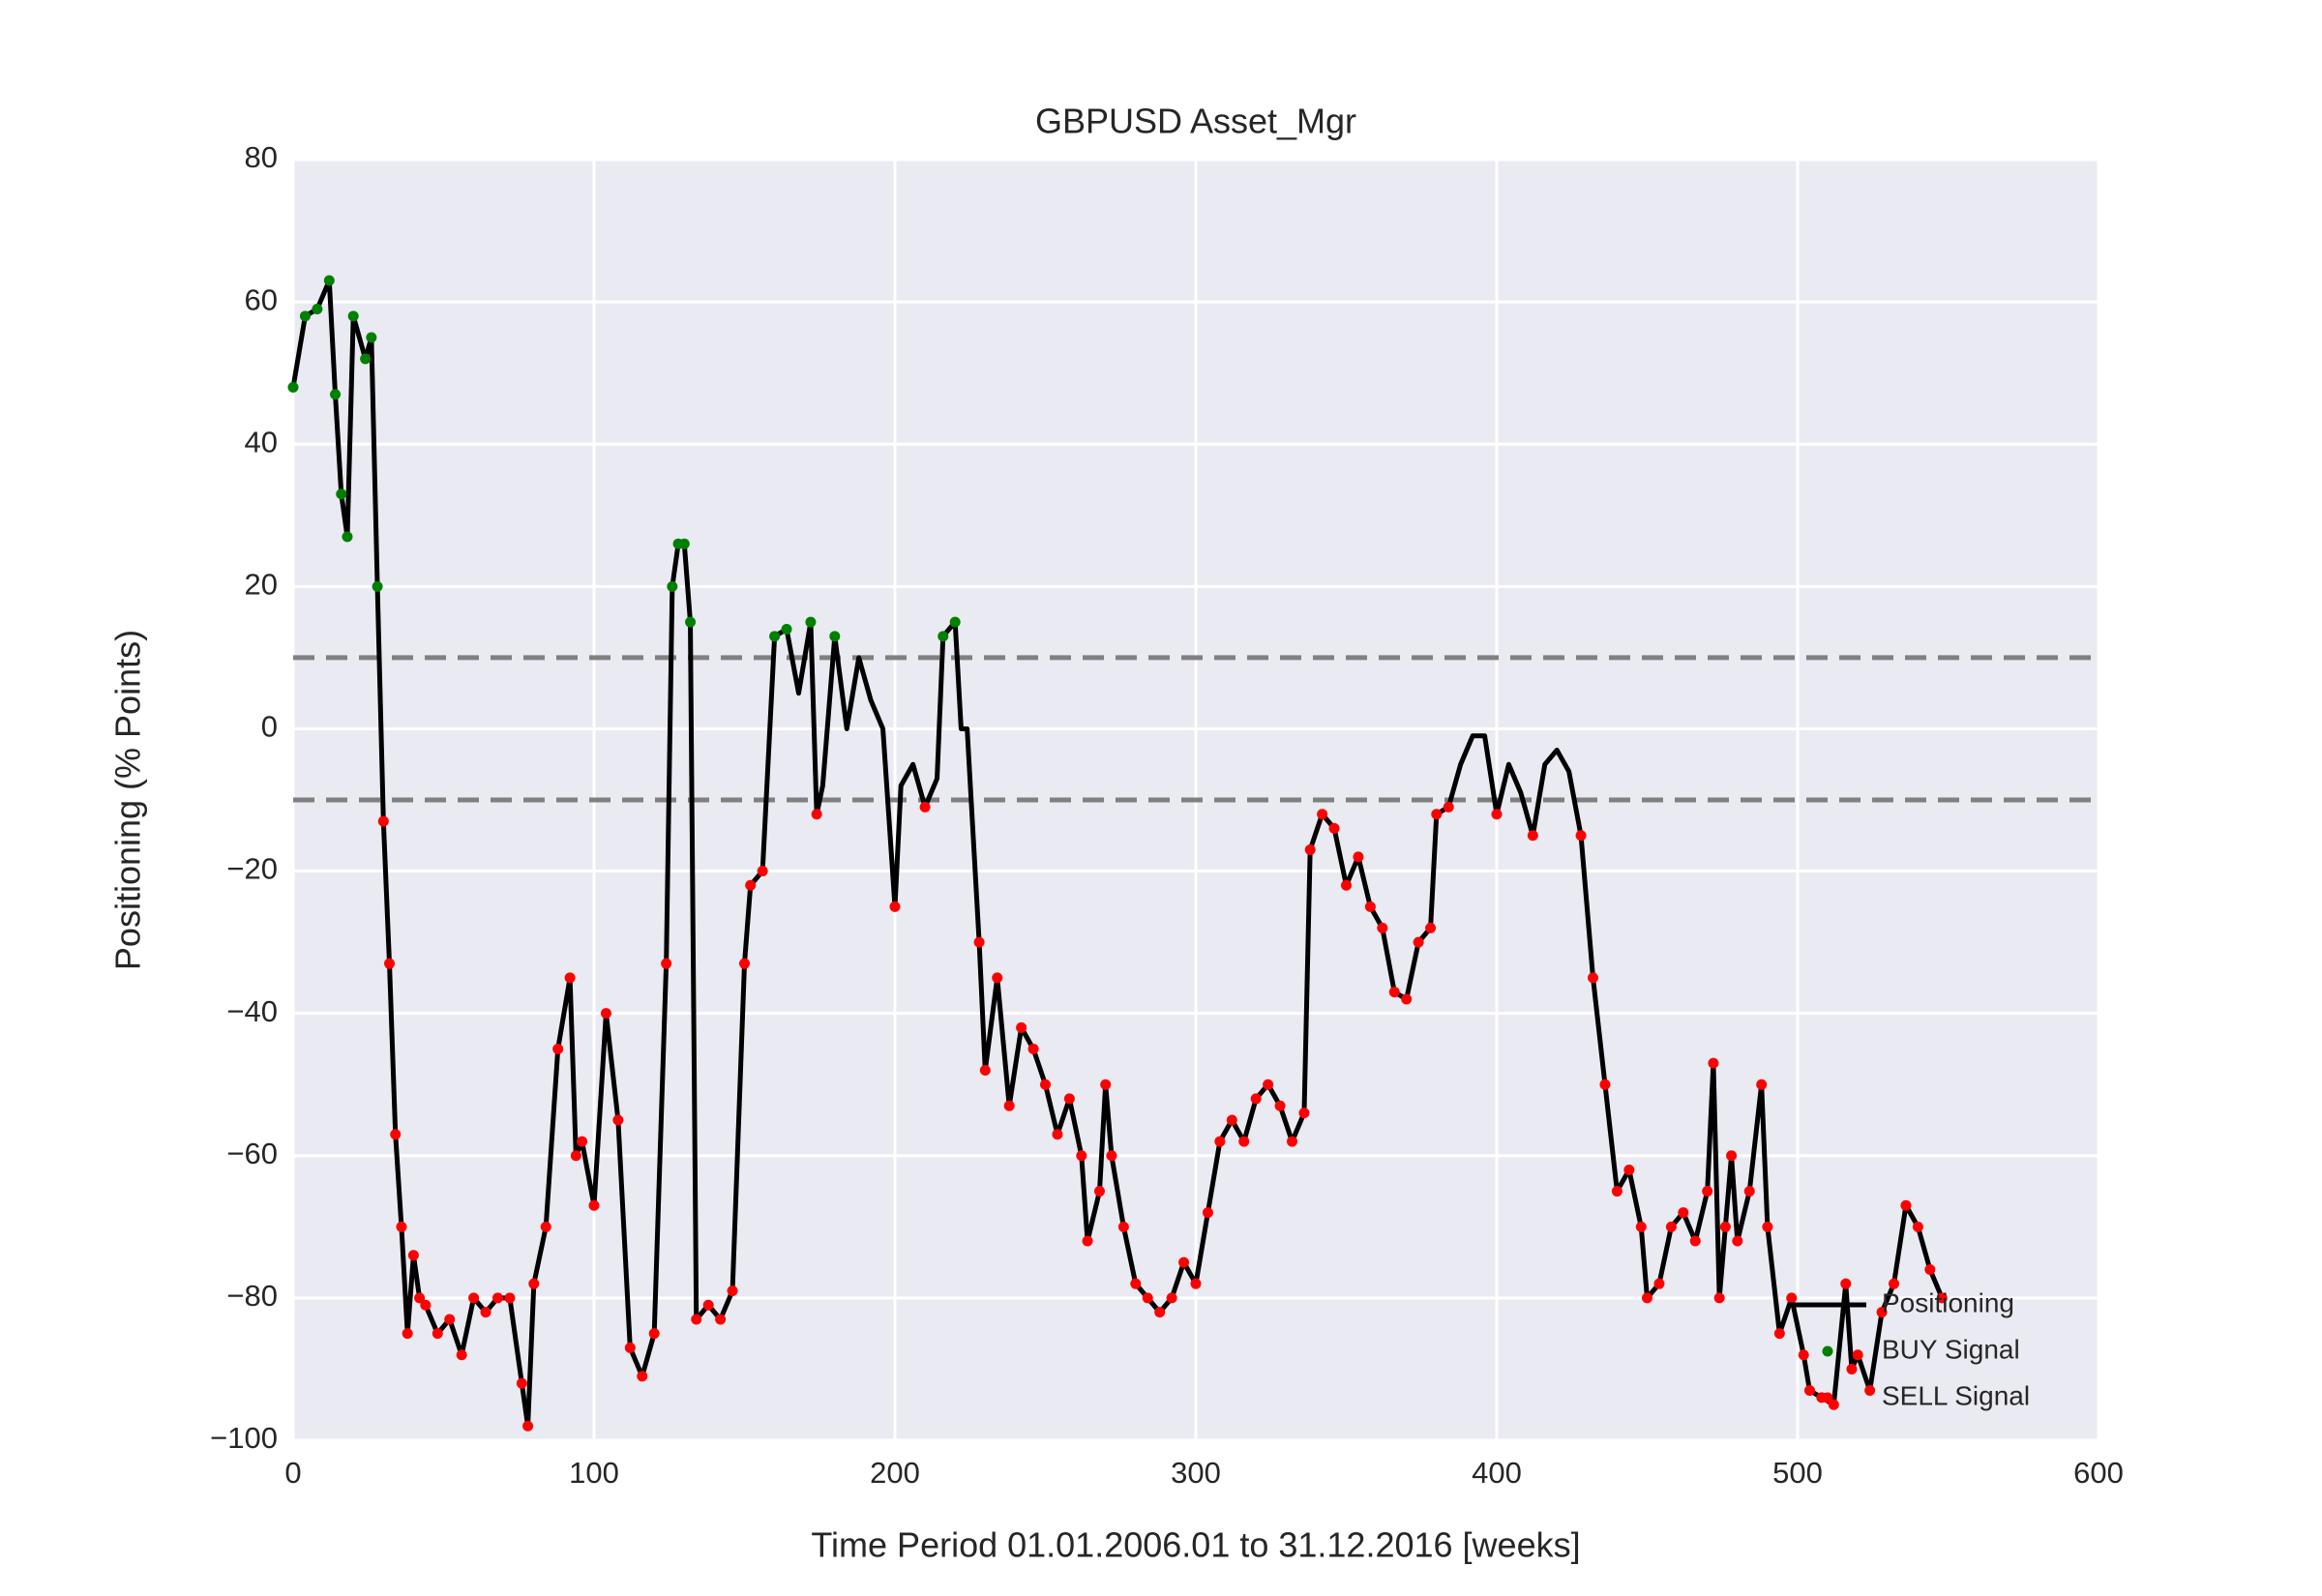 Image resolution: width=2322 pixels, height=1596 pixels. Describe the element at coordinates (244, 1438) in the screenshot. I see `y-tick-label: −100` at that location.